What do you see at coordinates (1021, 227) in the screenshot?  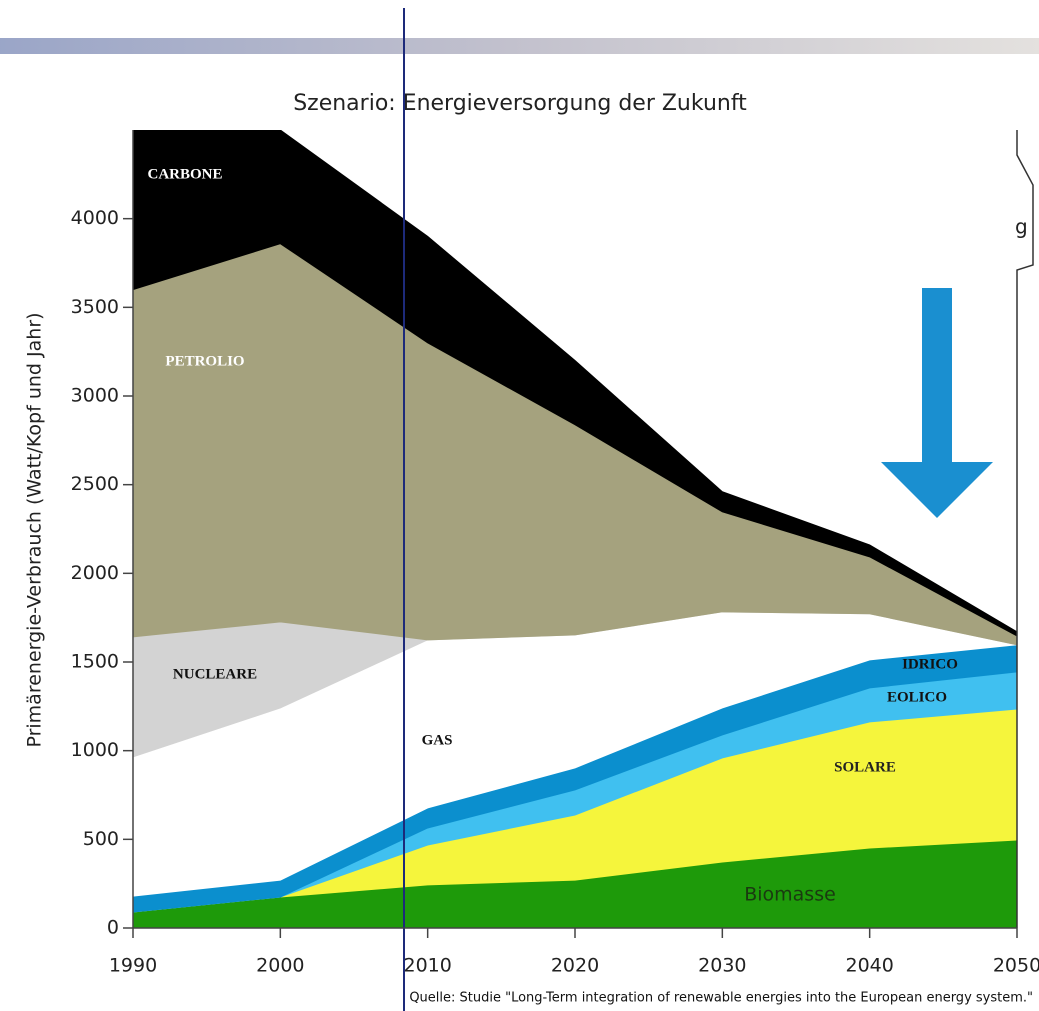 I see `annotation: g` at bounding box center [1021, 227].